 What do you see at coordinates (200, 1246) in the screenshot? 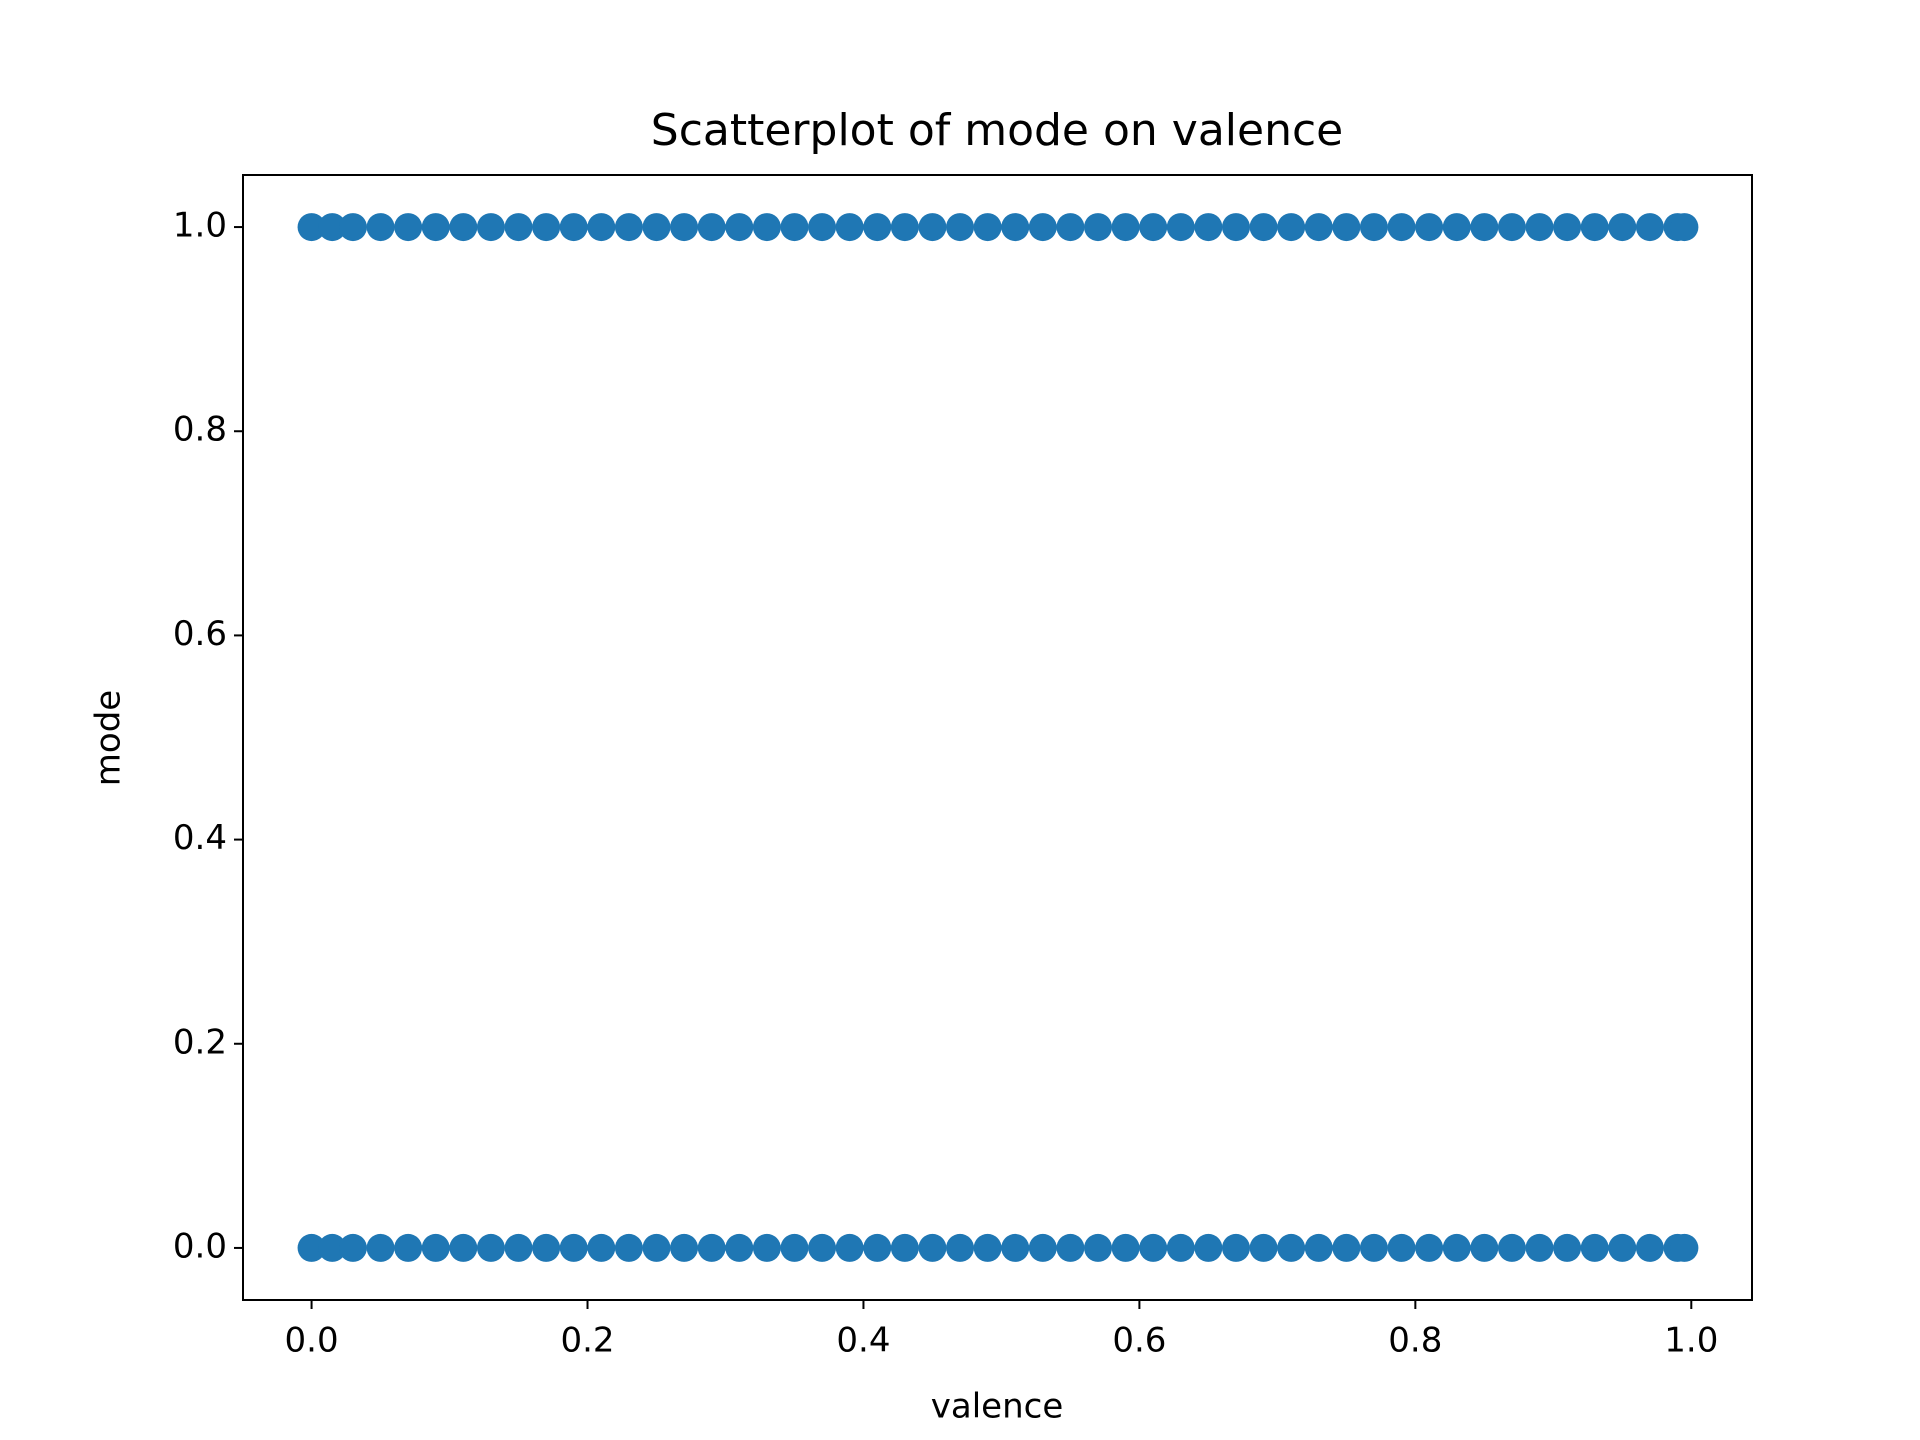
I see `y-tick-label: 0.0` at bounding box center [200, 1246].